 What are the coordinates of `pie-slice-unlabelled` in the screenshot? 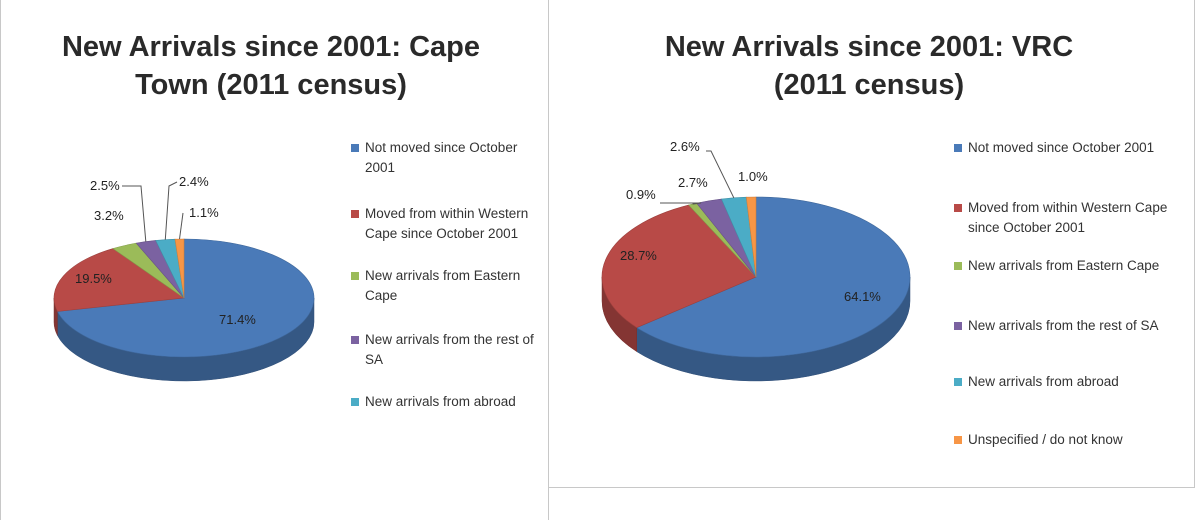 It's located at (179, 268).